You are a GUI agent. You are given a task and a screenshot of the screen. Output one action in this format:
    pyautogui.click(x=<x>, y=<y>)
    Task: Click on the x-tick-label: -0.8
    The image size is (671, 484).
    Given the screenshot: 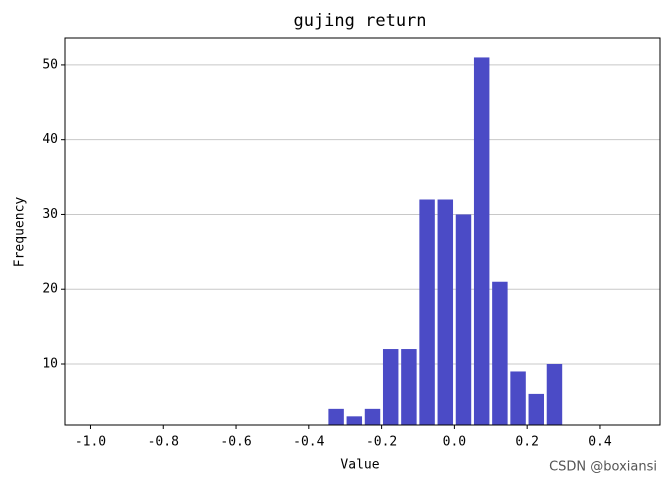 What is the action you would take?
    pyautogui.click(x=163, y=442)
    